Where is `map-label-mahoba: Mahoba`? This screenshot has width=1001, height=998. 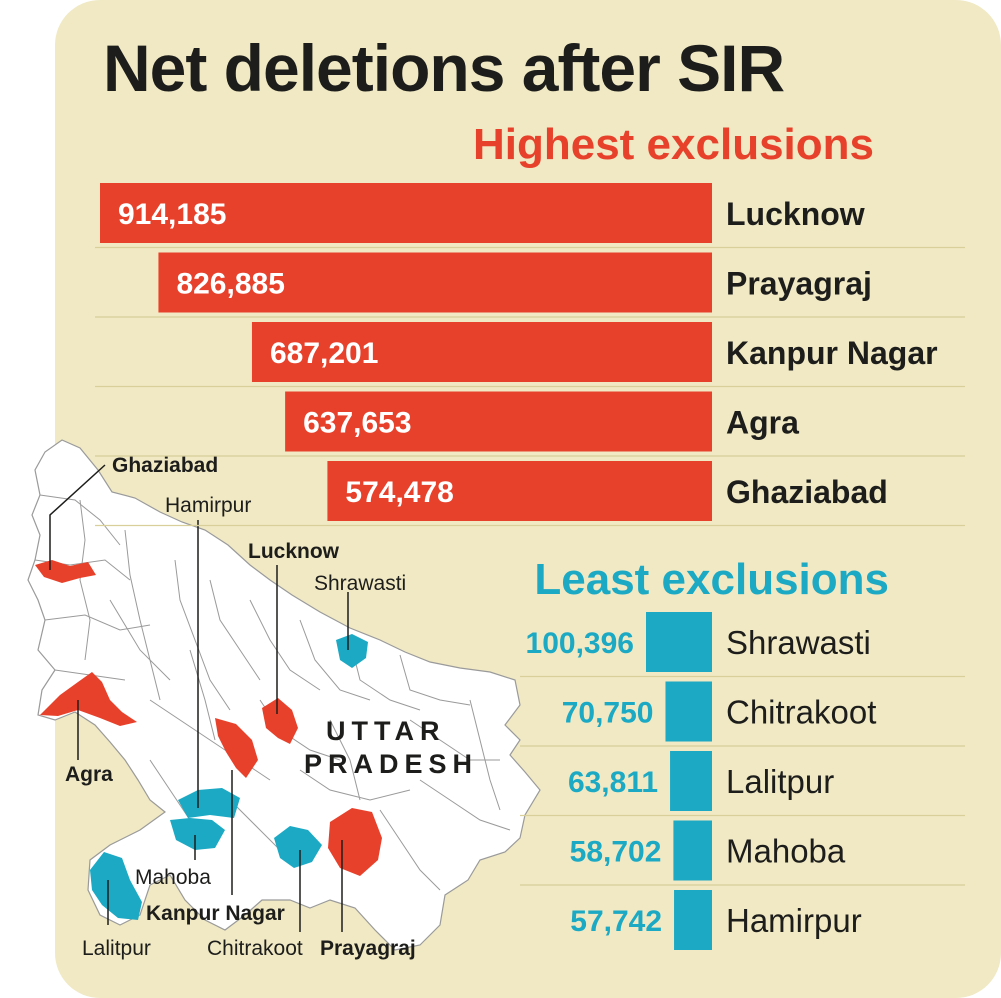 map-label-mahoba: Mahoba is located at coordinates (173, 877).